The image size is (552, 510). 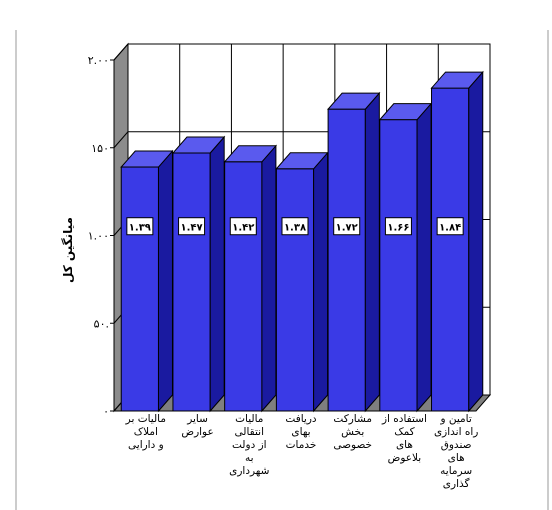 I want to click on data-label: ۱.۷۲, so click(x=347, y=228).